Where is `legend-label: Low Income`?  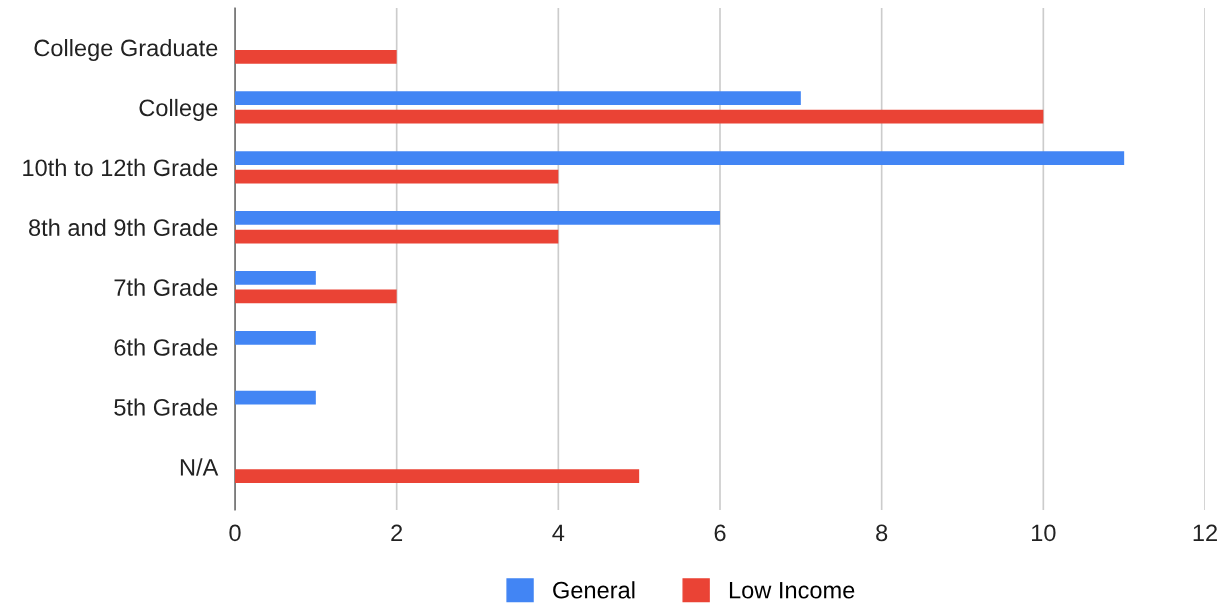
legend-label: Low Income is located at coordinates (792, 590).